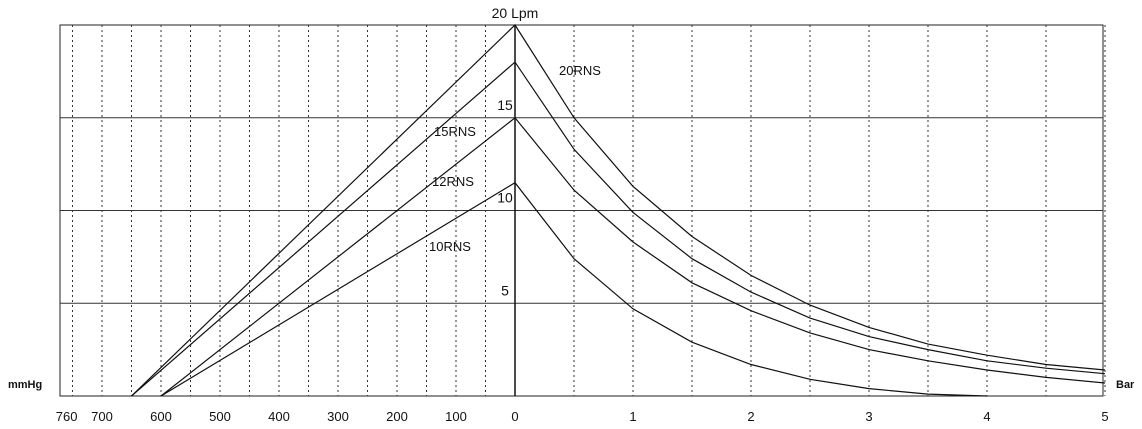 This screenshot has height=429, width=1142. Describe the element at coordinates (397, 416) in the screenshot. I see `x-tick-label-mmhg: 200` at that location.